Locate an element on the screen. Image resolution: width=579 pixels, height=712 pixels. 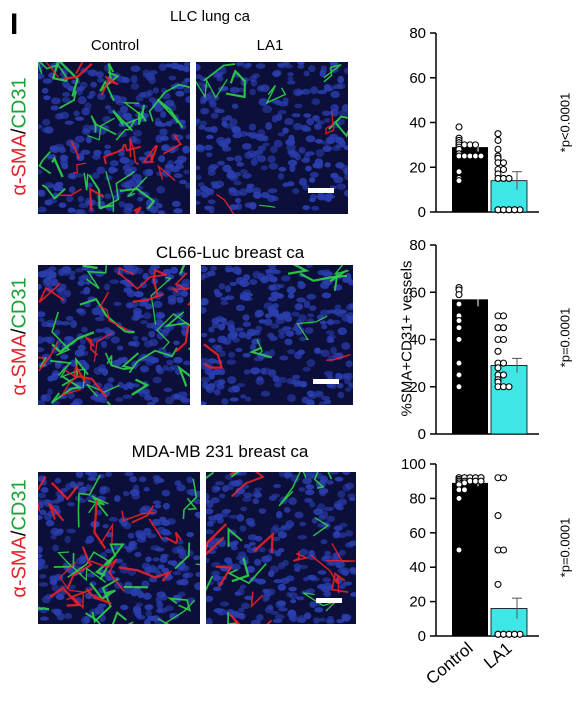
micrograph-llc-la1 is located at coordinates (272, 138).